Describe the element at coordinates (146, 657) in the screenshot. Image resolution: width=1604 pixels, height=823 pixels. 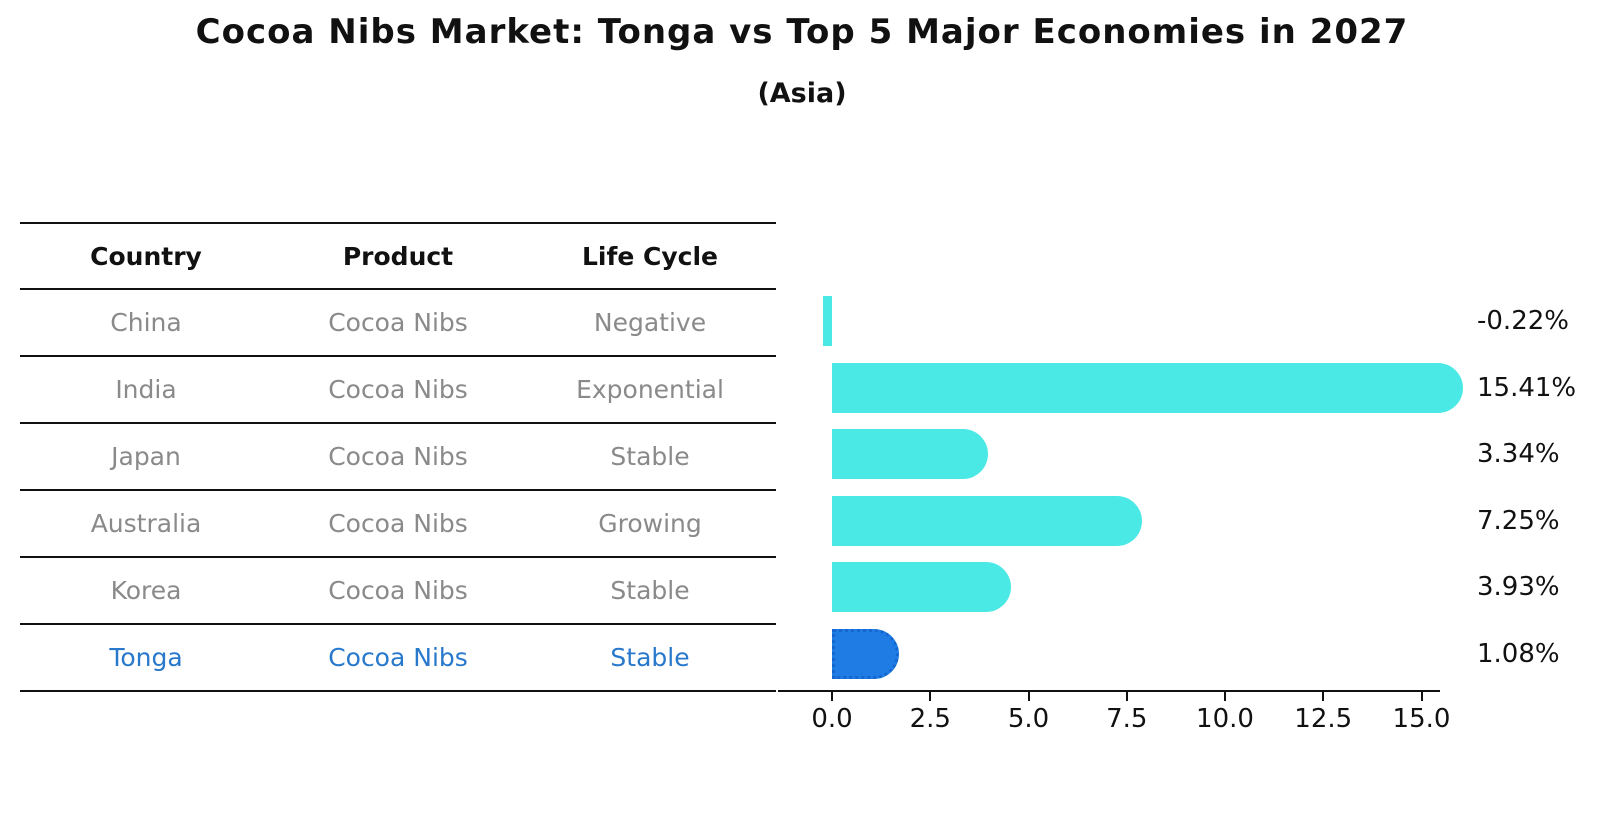
I see `cell-country: Tonga` at that location.